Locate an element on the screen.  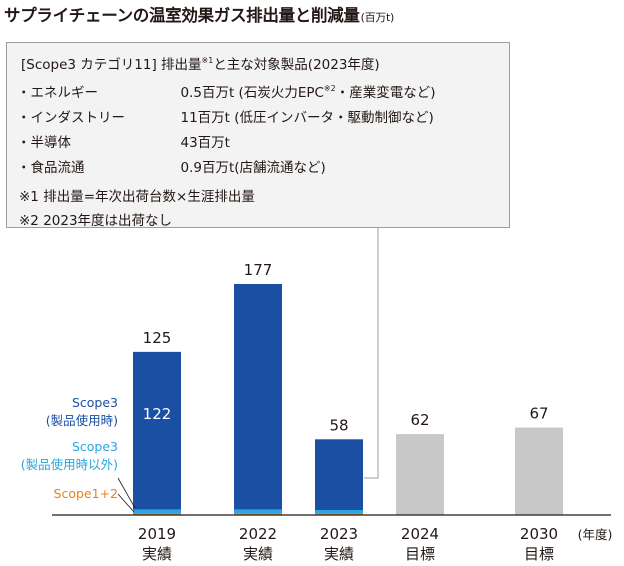
callout-heading-text: [Scope3 カテゴリ11] 排出量 is located at coordinates (111, 65).